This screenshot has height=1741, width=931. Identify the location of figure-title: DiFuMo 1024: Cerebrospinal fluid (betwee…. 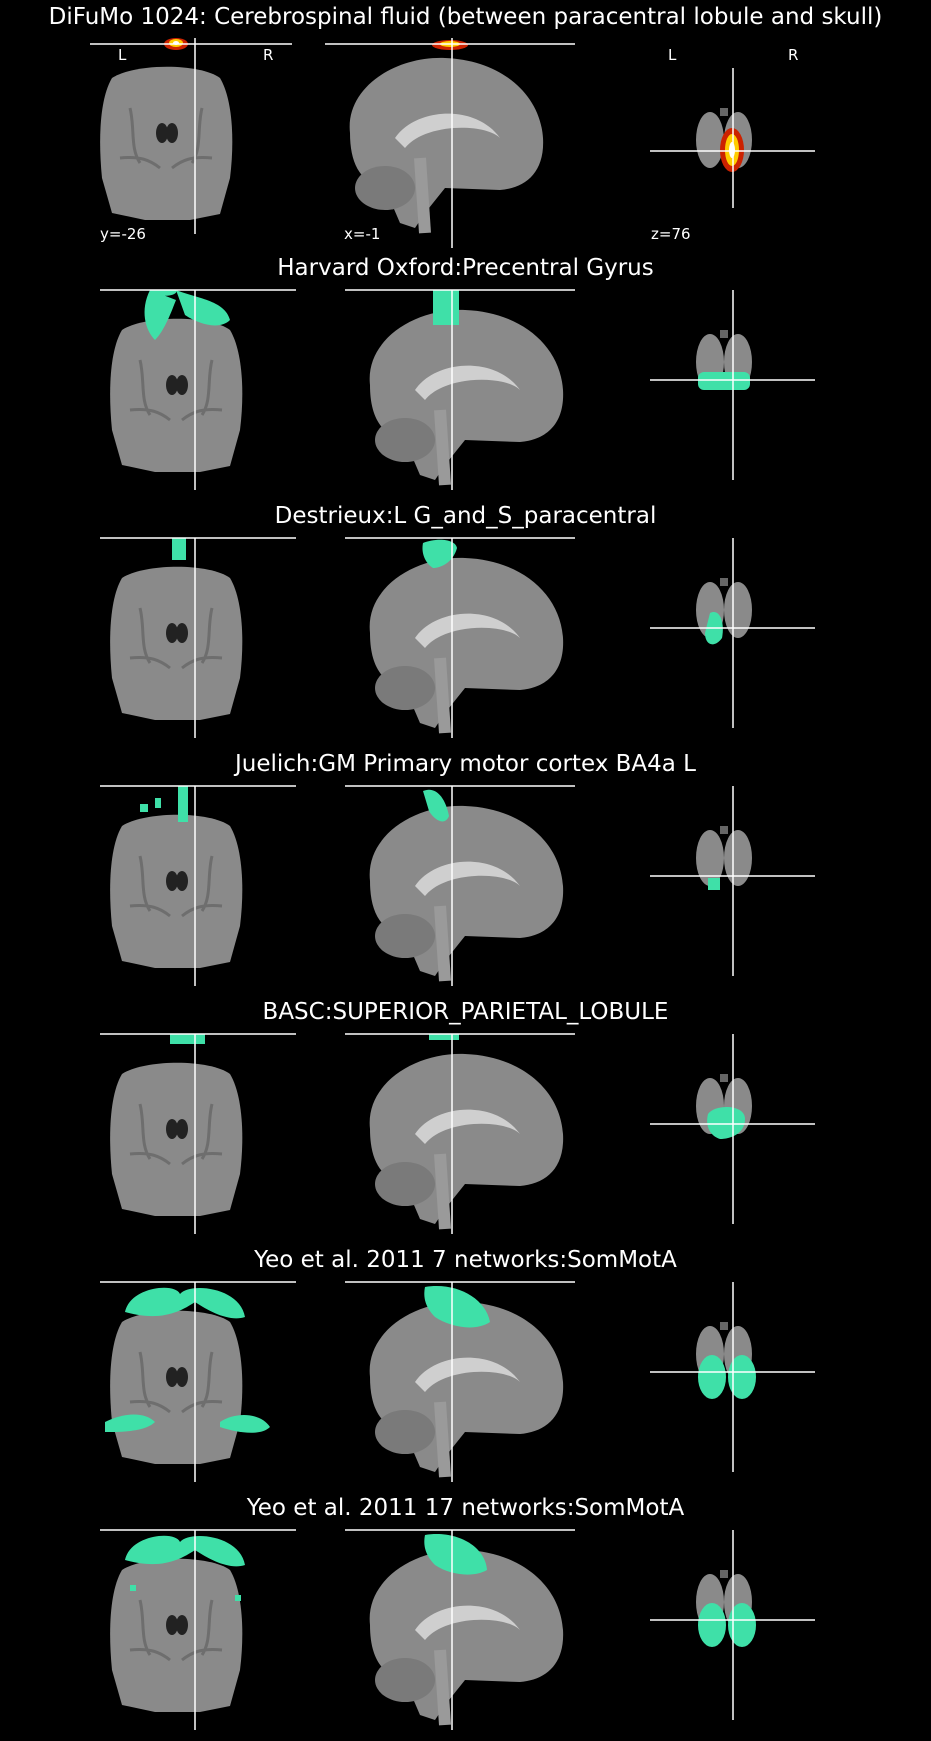
(465, 17).